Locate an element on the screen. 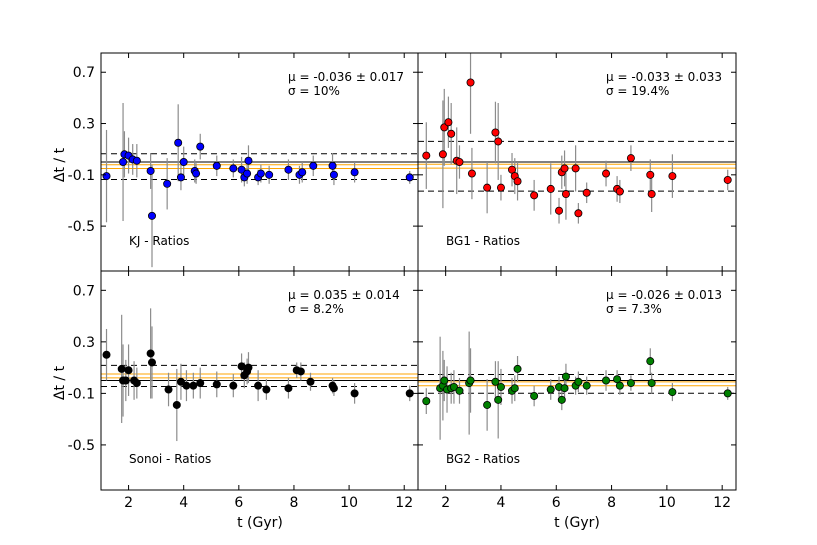  xtick-label: 6 is located at coordinates (238, 503).